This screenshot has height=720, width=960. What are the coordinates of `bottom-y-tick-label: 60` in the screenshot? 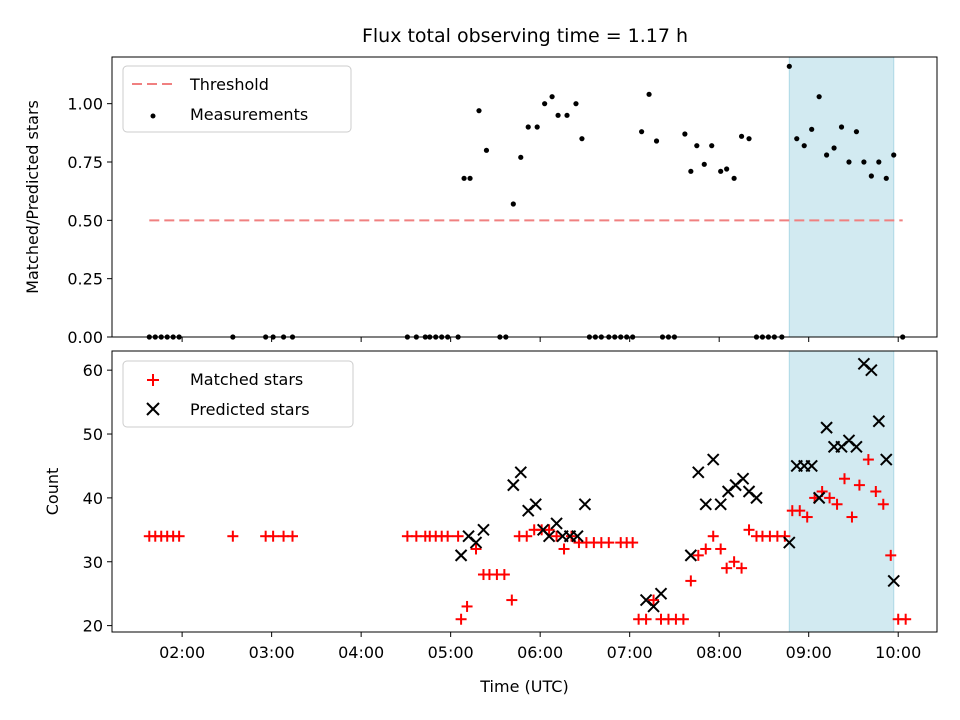 It's located at (93, 370).